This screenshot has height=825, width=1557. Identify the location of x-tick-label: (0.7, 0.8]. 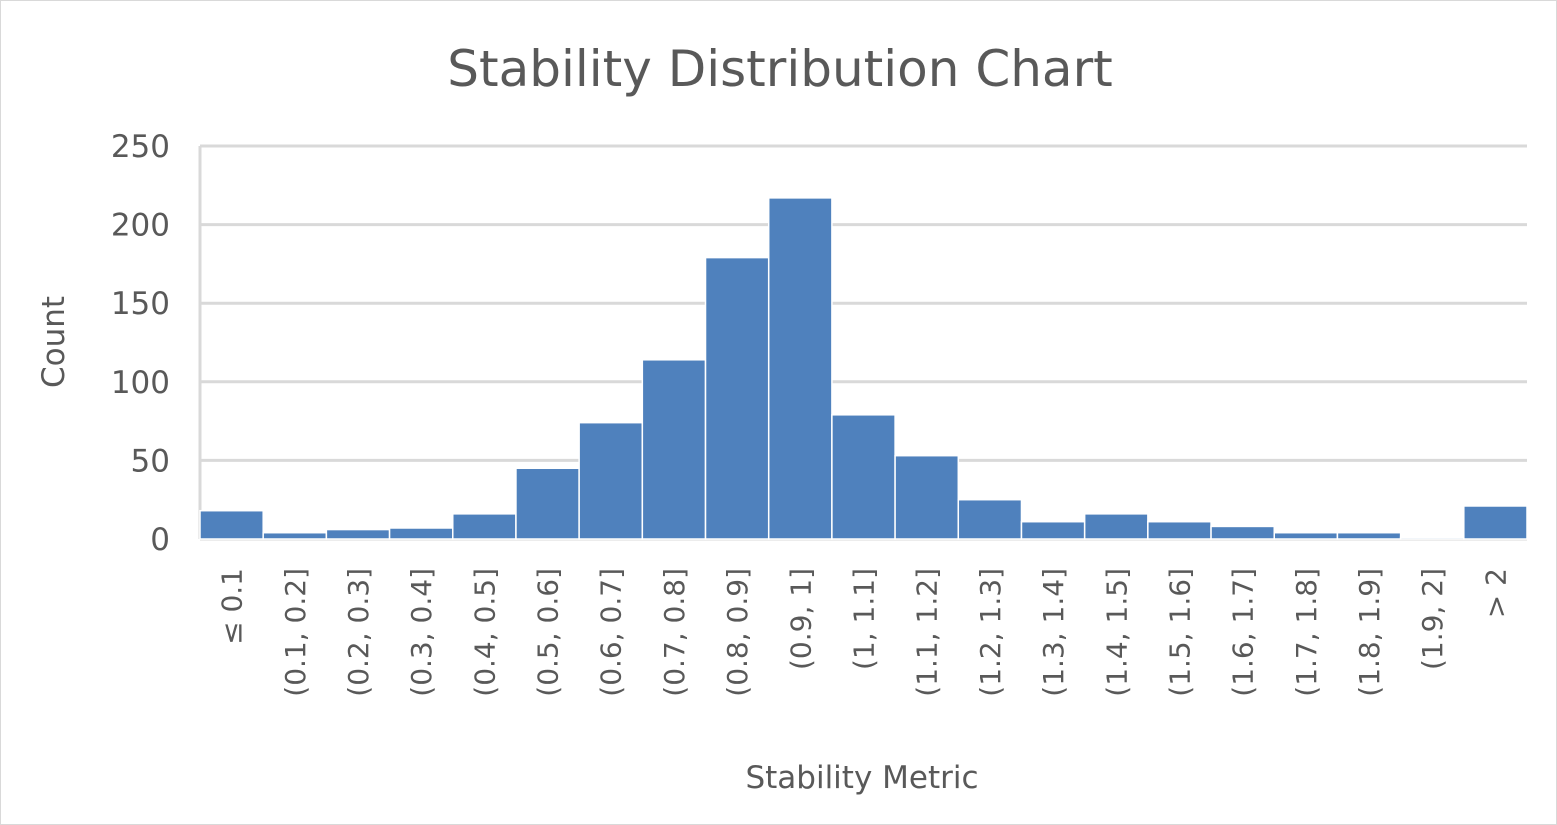
(674, 632).